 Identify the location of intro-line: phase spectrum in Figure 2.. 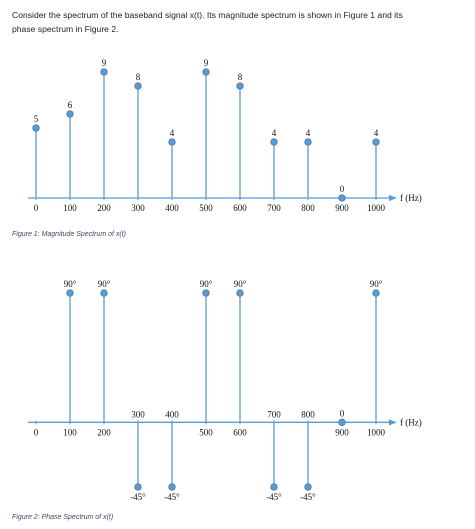
(65, 29).